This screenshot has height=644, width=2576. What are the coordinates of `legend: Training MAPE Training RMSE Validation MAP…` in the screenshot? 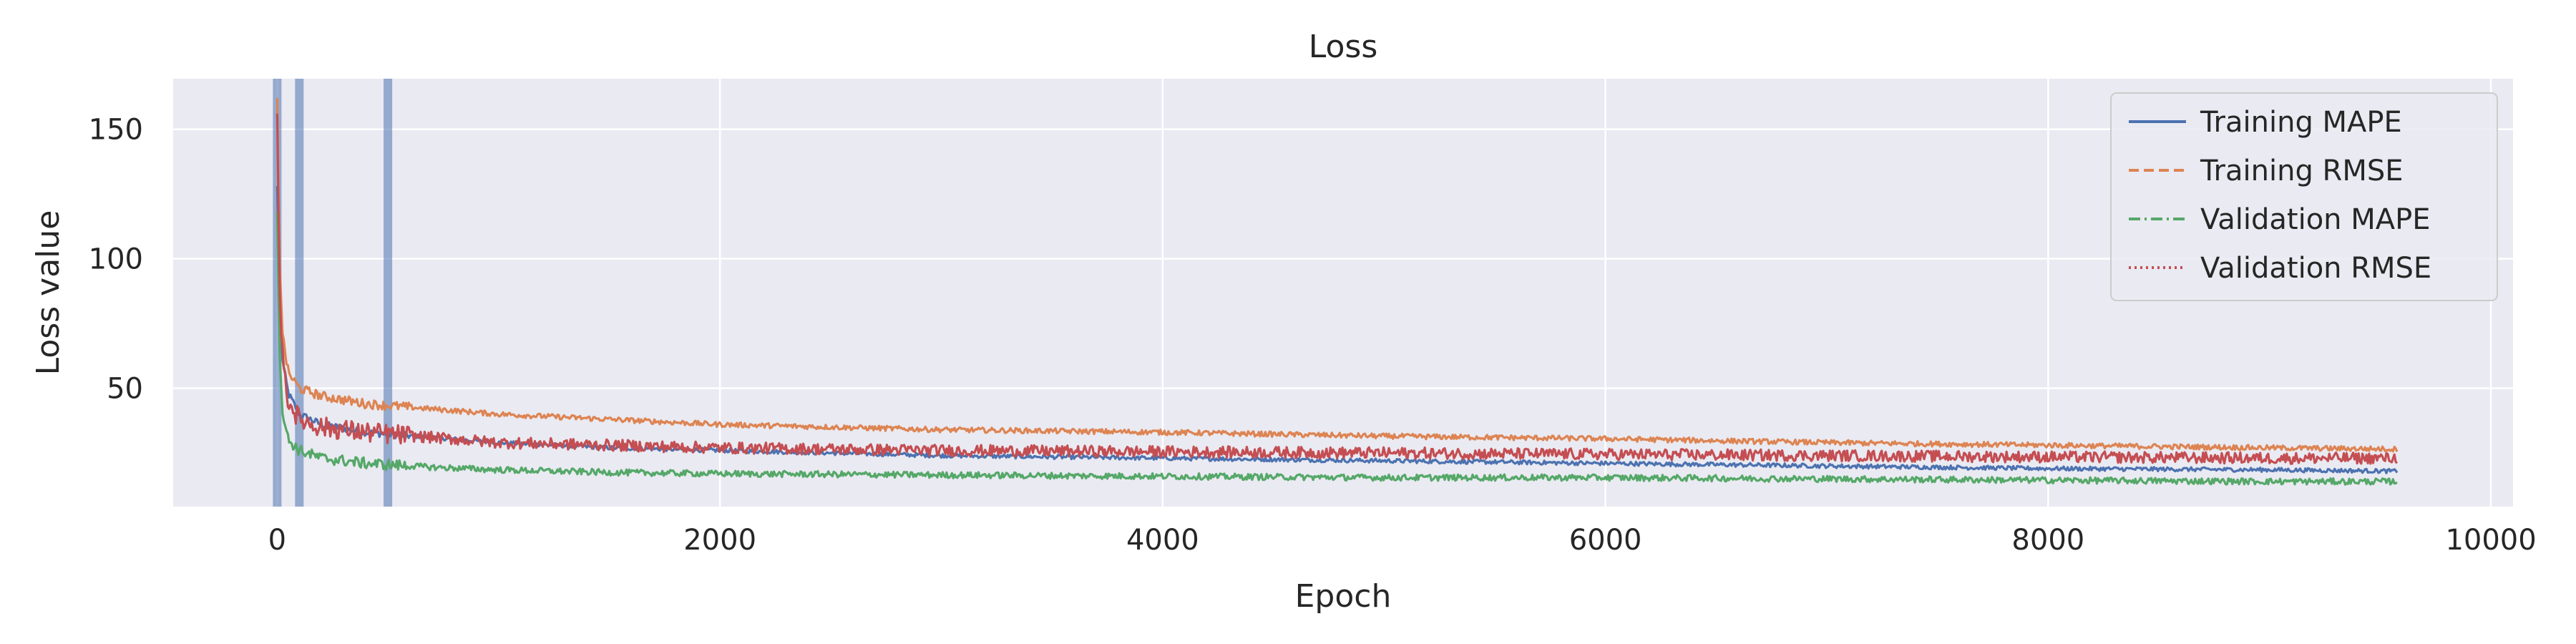 It's located at (2304, 196).